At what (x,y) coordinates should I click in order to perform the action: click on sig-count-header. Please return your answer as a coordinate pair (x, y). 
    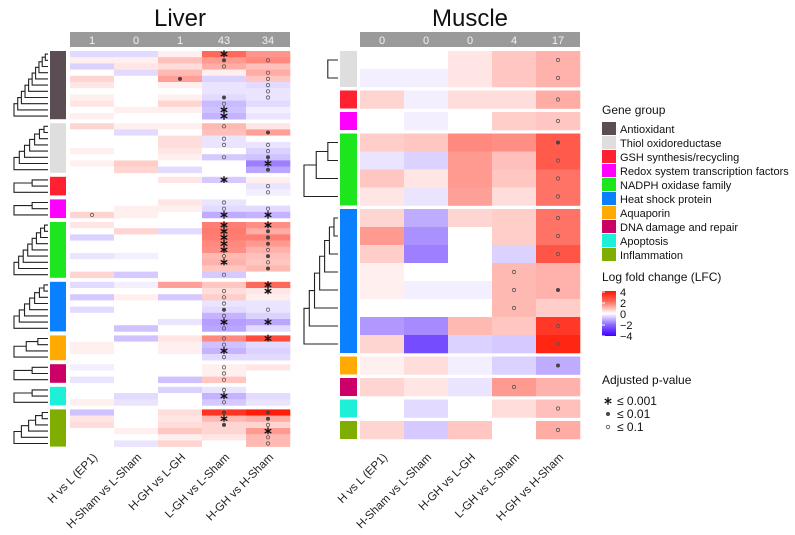
    Looking at the image, I should click on (180, 39).